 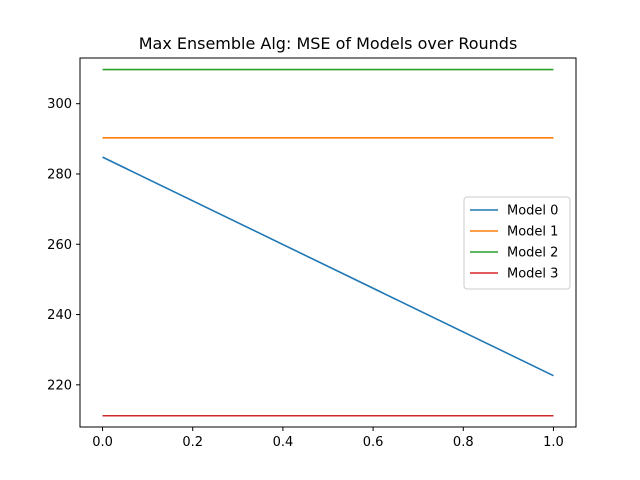 I want to click on legend-label: Model 3, so click(x=532, y=274).